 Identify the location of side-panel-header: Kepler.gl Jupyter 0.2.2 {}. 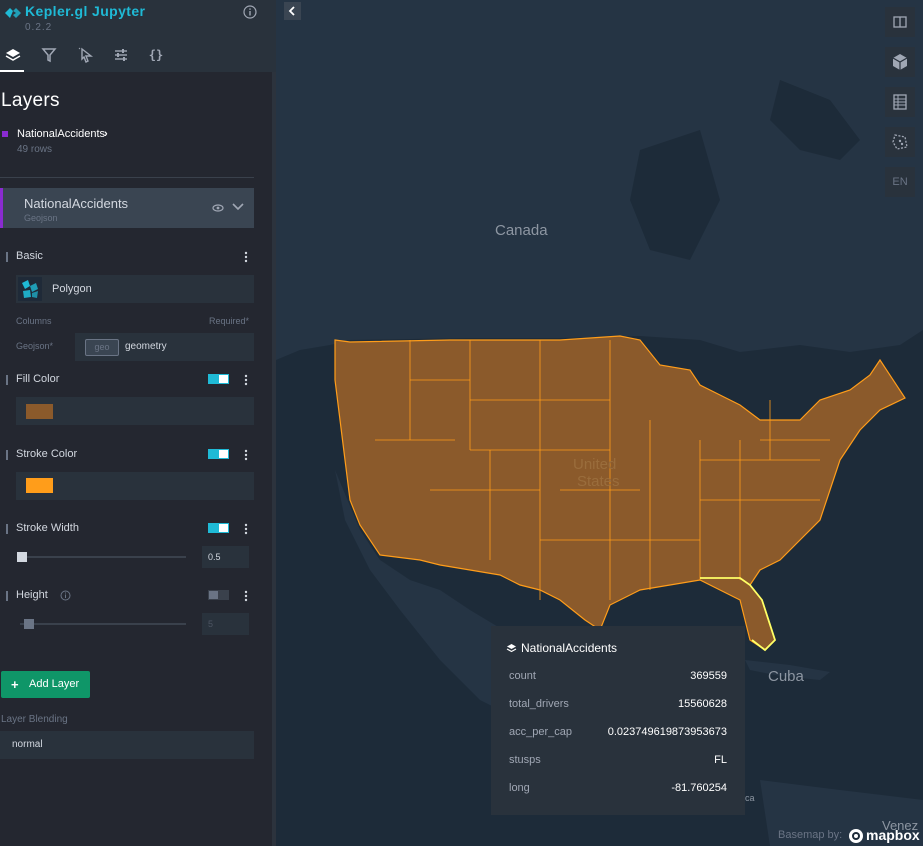
(138, 36).